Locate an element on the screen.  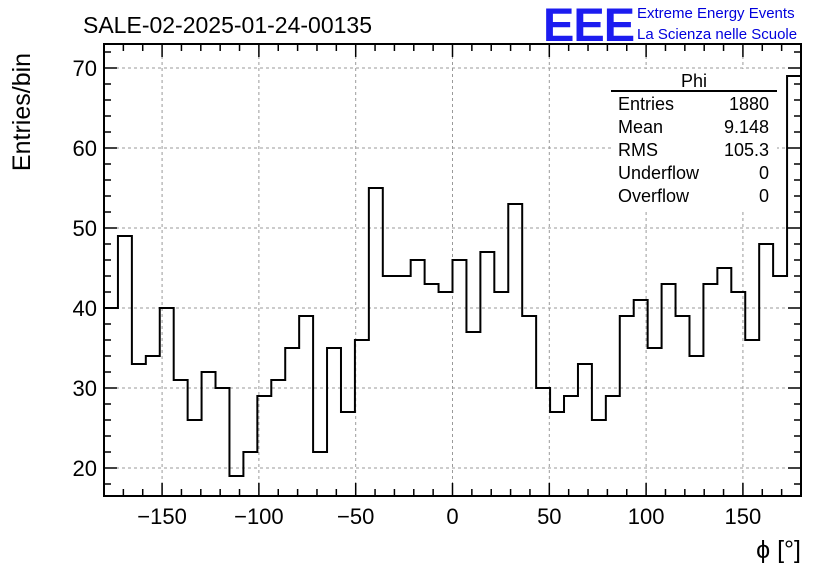
stats-row-label: Mean is located at coordinates (640, 127).